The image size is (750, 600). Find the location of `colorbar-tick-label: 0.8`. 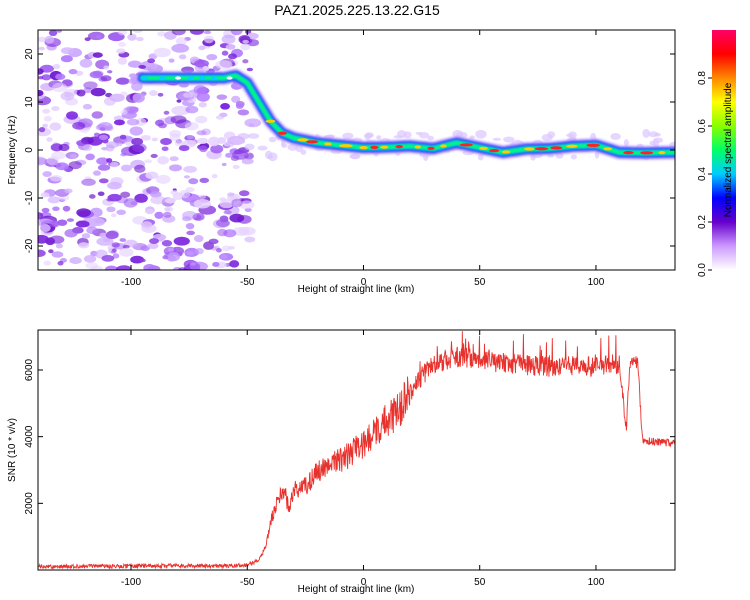

colorbar-tick-label: 0.8 is located at coordinates (702, 78).